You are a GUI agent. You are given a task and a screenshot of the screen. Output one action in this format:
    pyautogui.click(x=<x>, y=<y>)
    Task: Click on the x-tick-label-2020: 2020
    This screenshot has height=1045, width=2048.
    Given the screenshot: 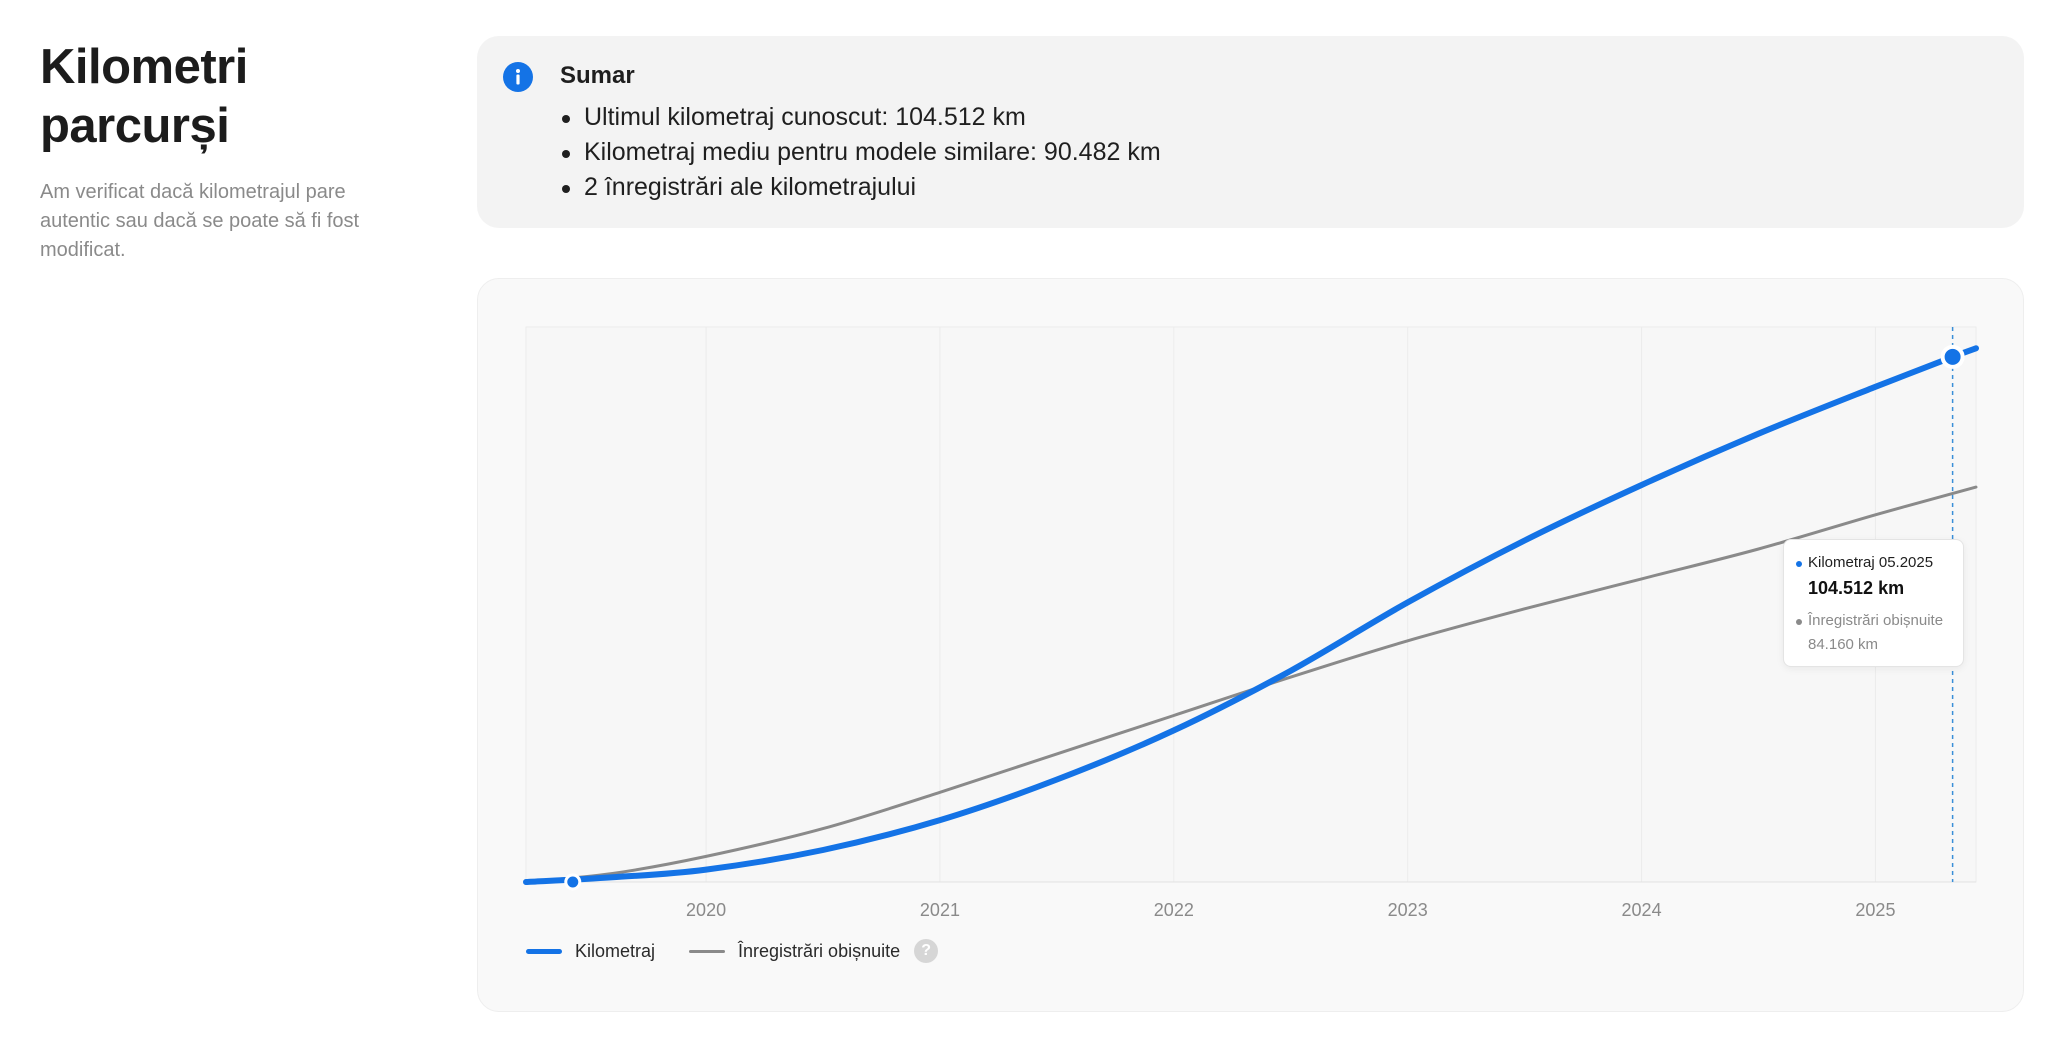 What is the action you would take?
    pyautogui.click(x=706, y=910)
    